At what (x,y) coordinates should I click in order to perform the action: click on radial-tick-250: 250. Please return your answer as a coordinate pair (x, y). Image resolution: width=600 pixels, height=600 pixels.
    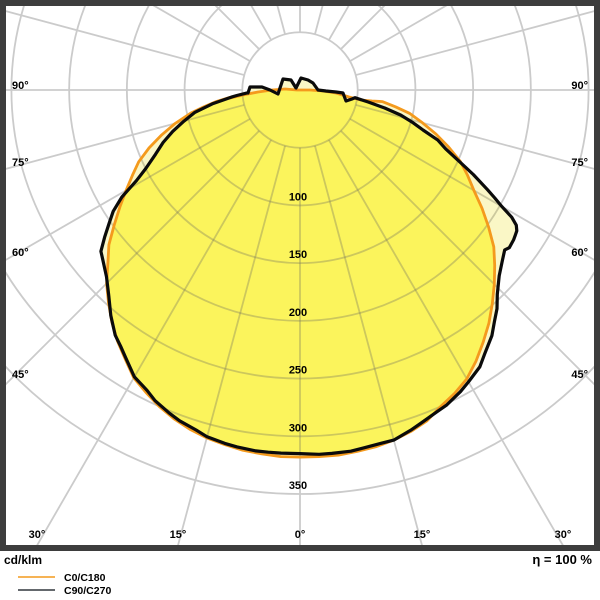
    Looking at the image, I should click on (298, 371).